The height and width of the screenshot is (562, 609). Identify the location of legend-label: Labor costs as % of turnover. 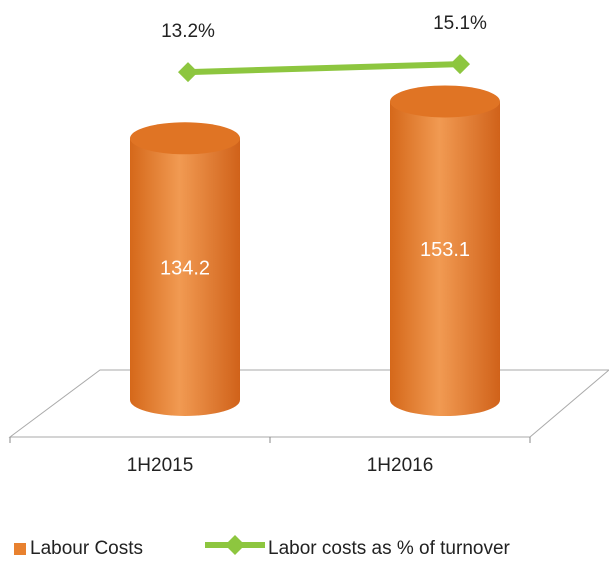
(389, 548).